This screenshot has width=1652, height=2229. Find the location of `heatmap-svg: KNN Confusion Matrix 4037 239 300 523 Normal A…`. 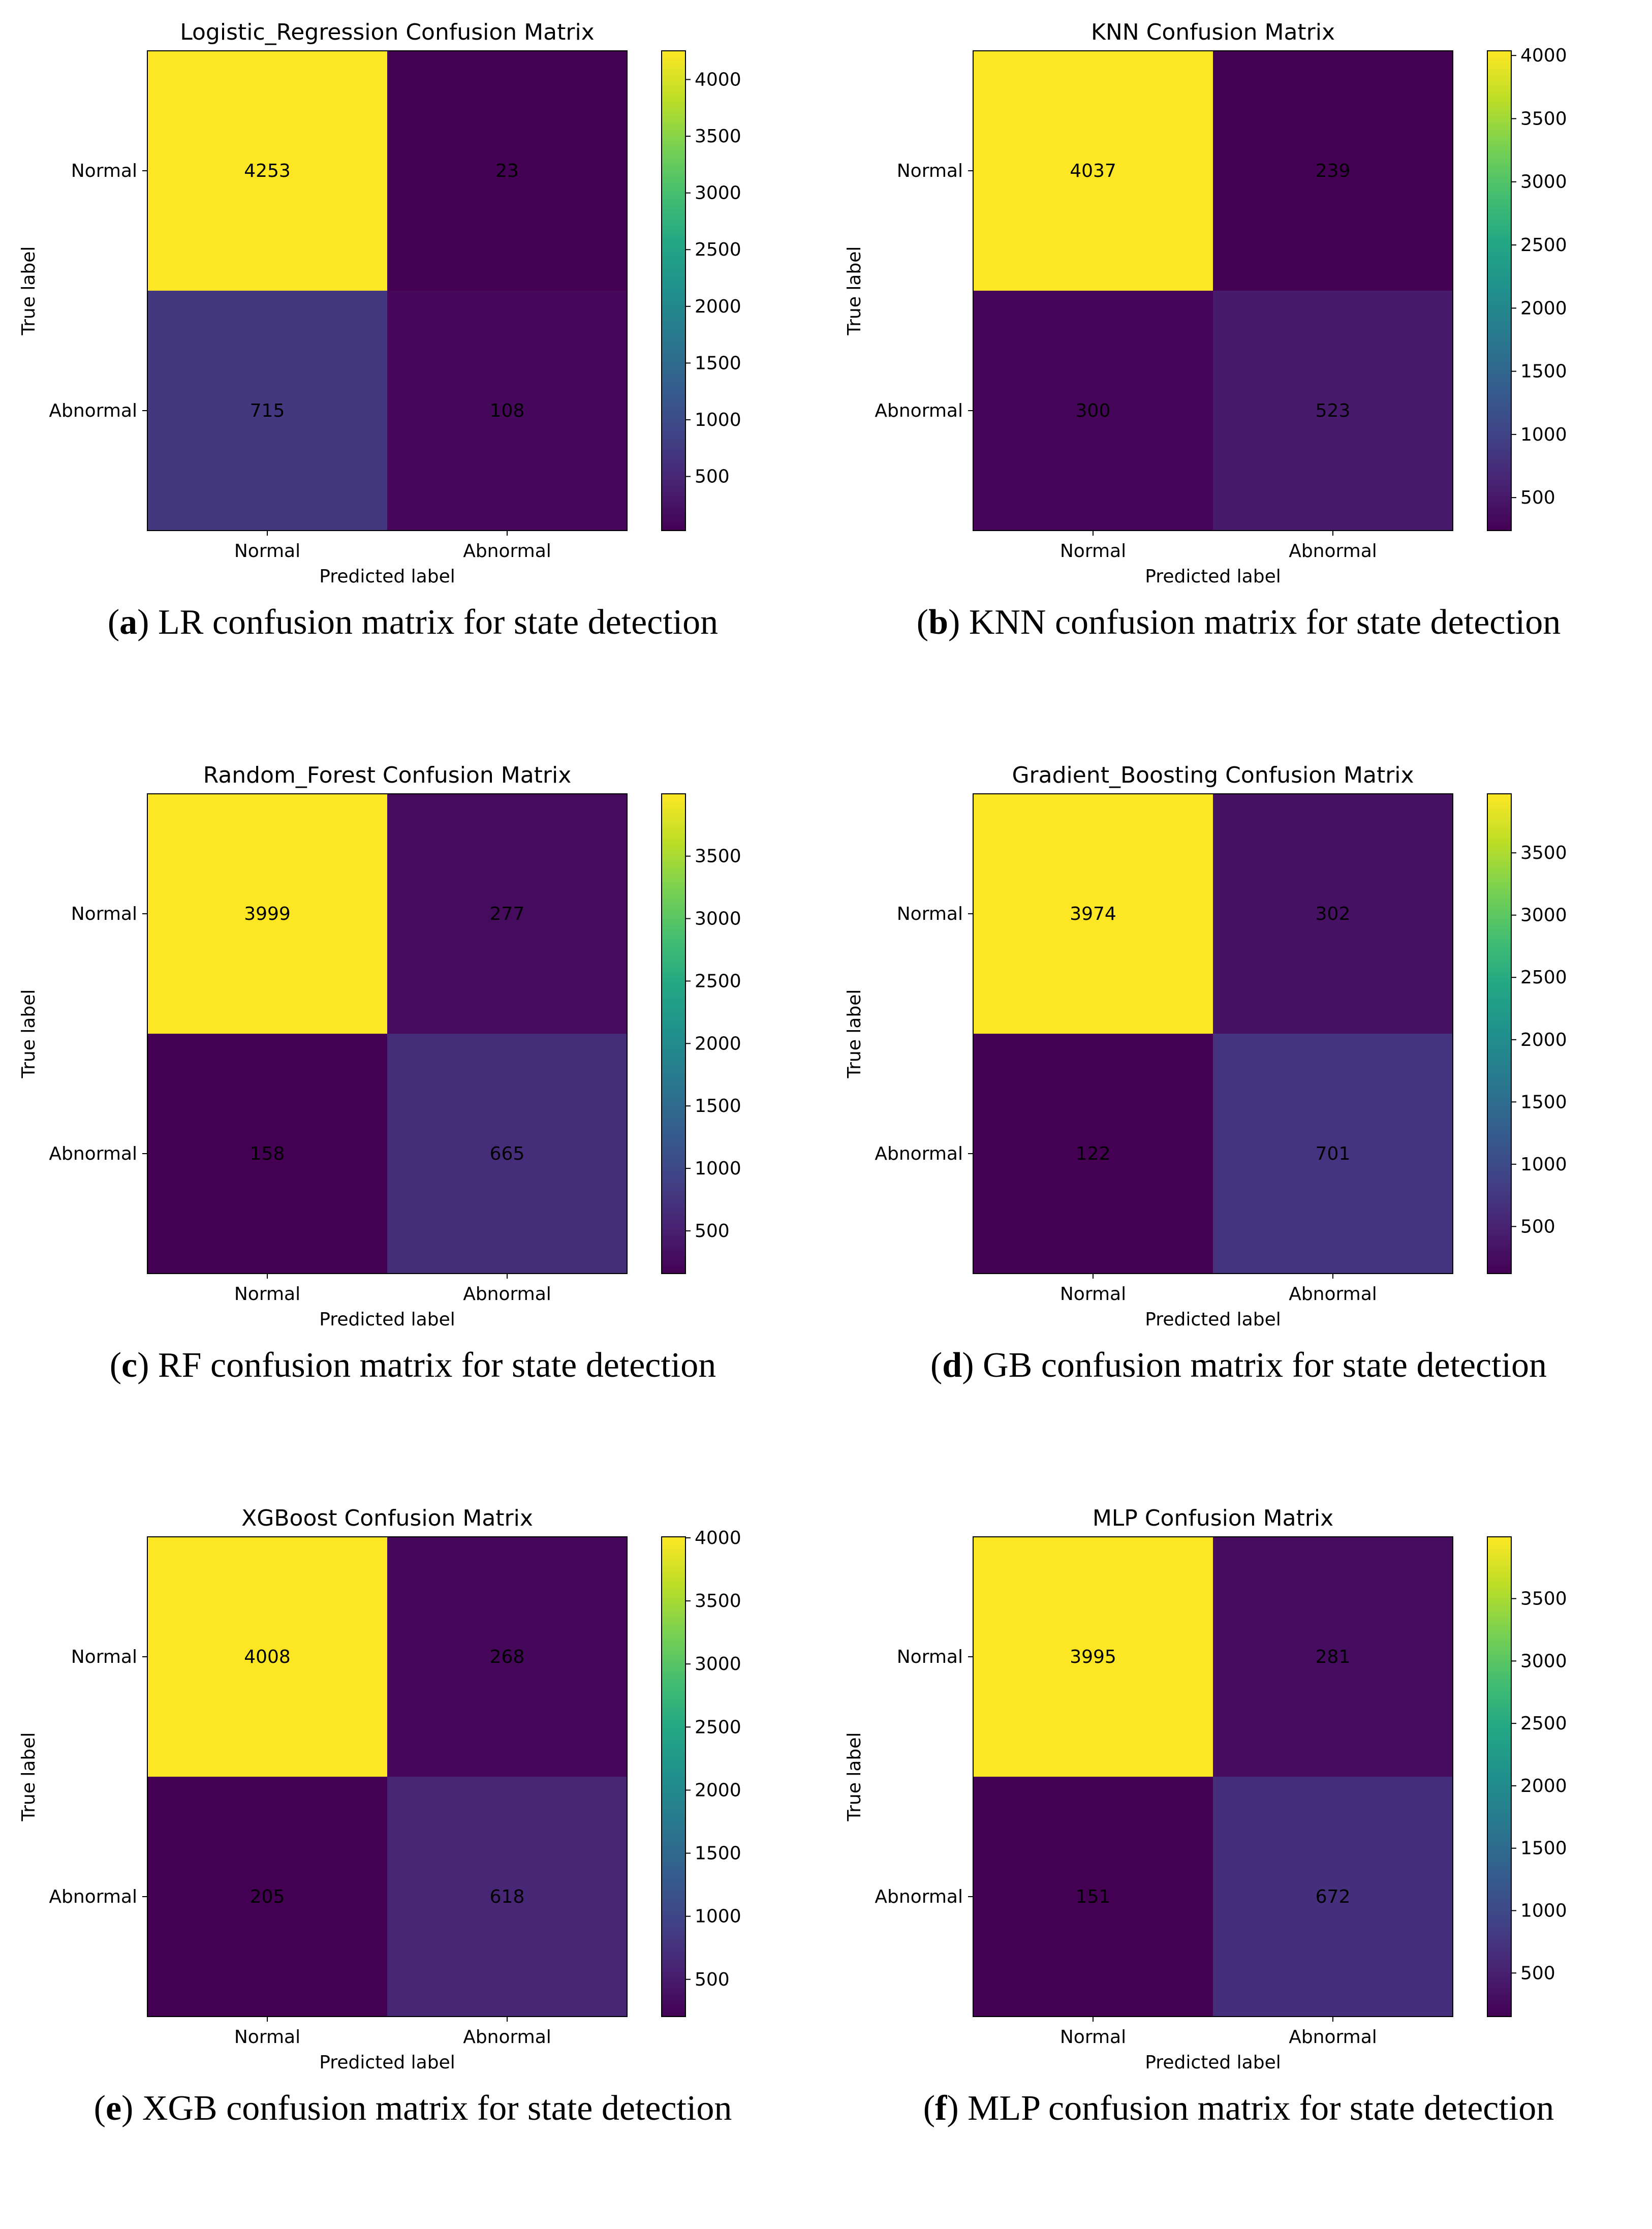

heatmap-svg: KNN Confusion Matrix 4037 239 300 523 Normal A… is located at coordinates (1205, 303).